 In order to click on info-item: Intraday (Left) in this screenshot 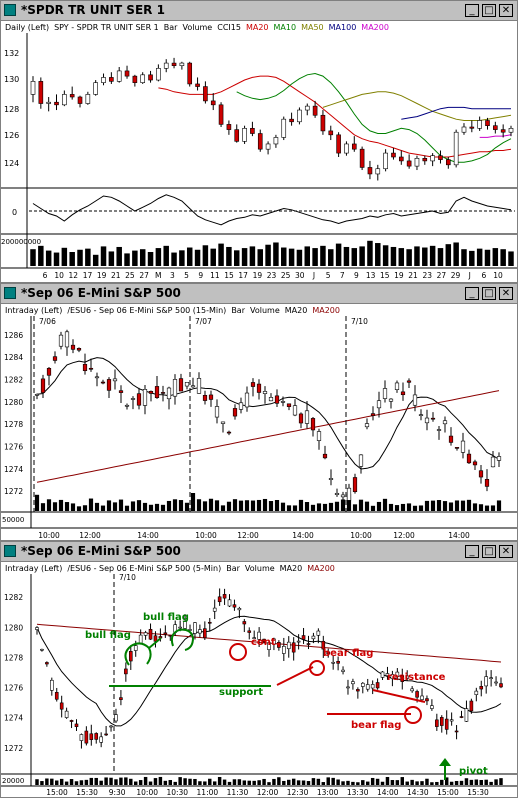, I will do `click(34, 310)`.